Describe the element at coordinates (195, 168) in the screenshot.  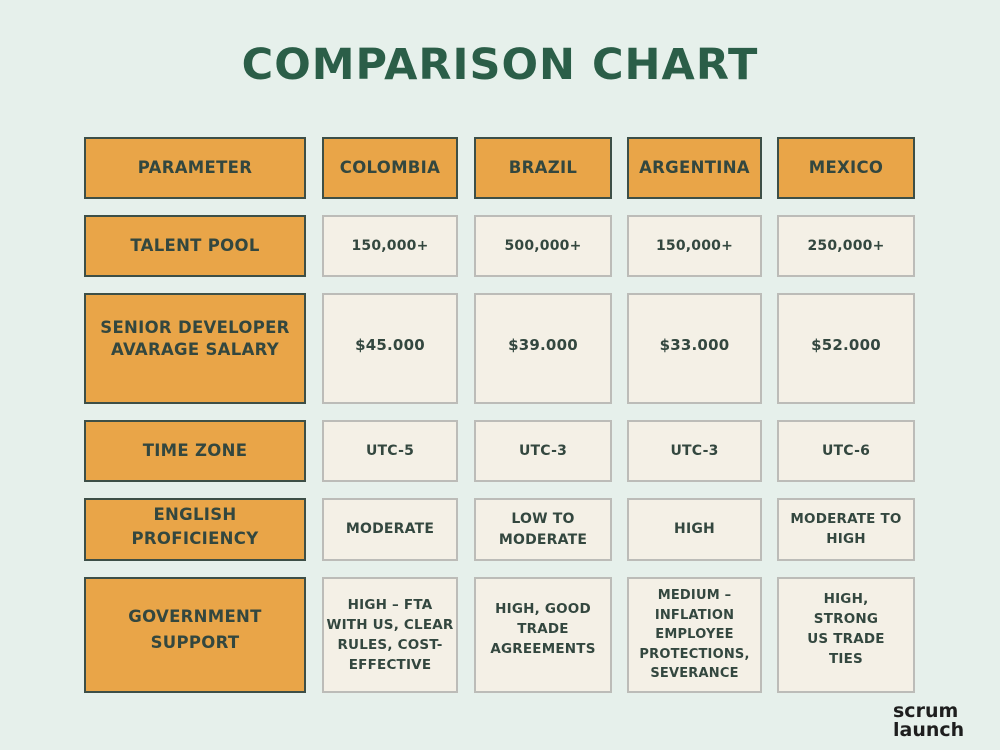
I see `header-parameter: PARAMETER` at that location.